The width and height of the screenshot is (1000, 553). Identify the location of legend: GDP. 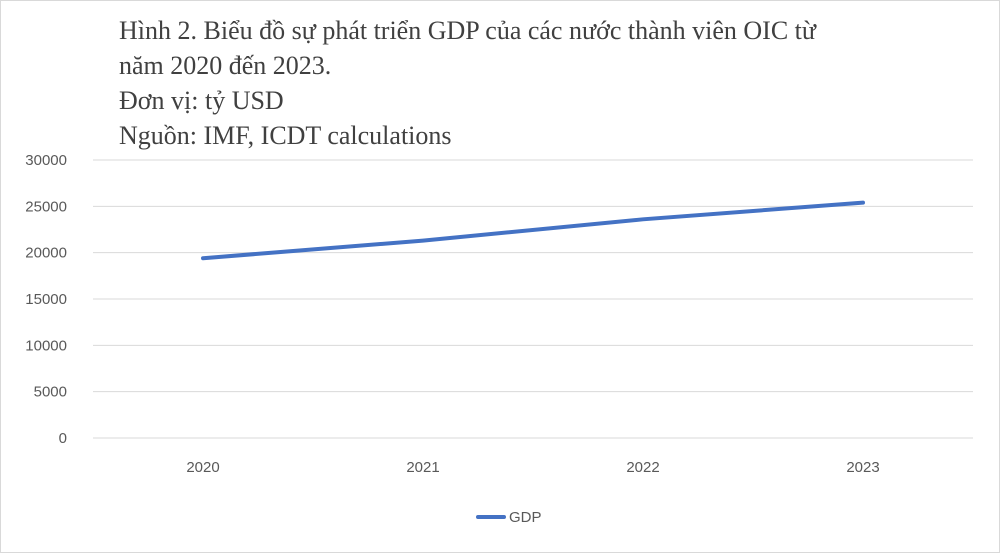
(509, 517).